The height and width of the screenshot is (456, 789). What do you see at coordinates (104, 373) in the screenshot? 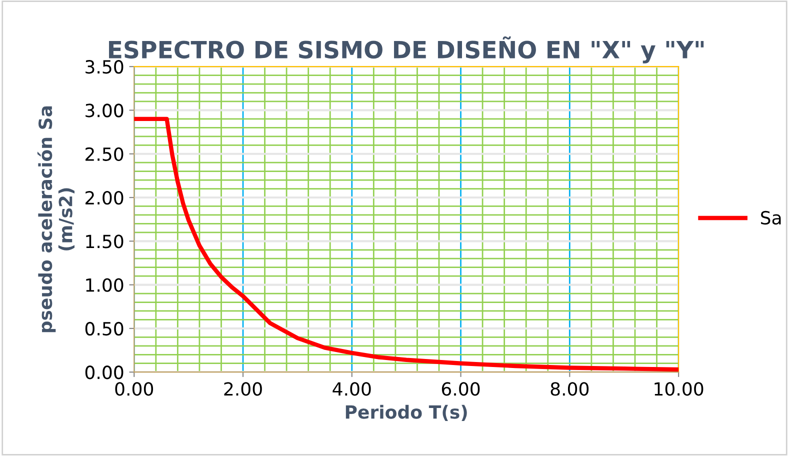
I see `y-tick-label: 0.00` at bounding box center [104, 373].